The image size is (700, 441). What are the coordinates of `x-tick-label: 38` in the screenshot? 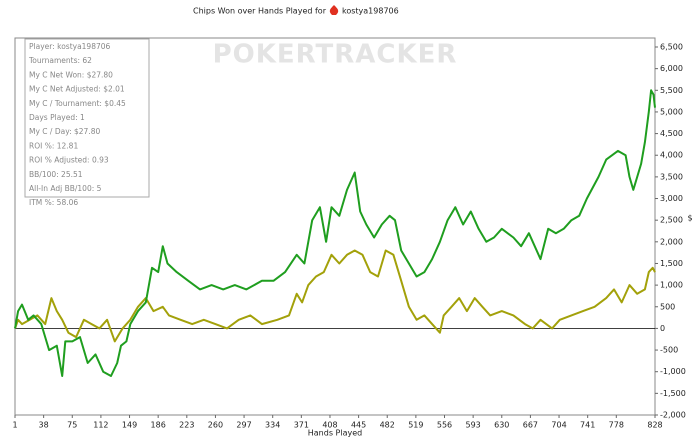 It's located at (44, 425).